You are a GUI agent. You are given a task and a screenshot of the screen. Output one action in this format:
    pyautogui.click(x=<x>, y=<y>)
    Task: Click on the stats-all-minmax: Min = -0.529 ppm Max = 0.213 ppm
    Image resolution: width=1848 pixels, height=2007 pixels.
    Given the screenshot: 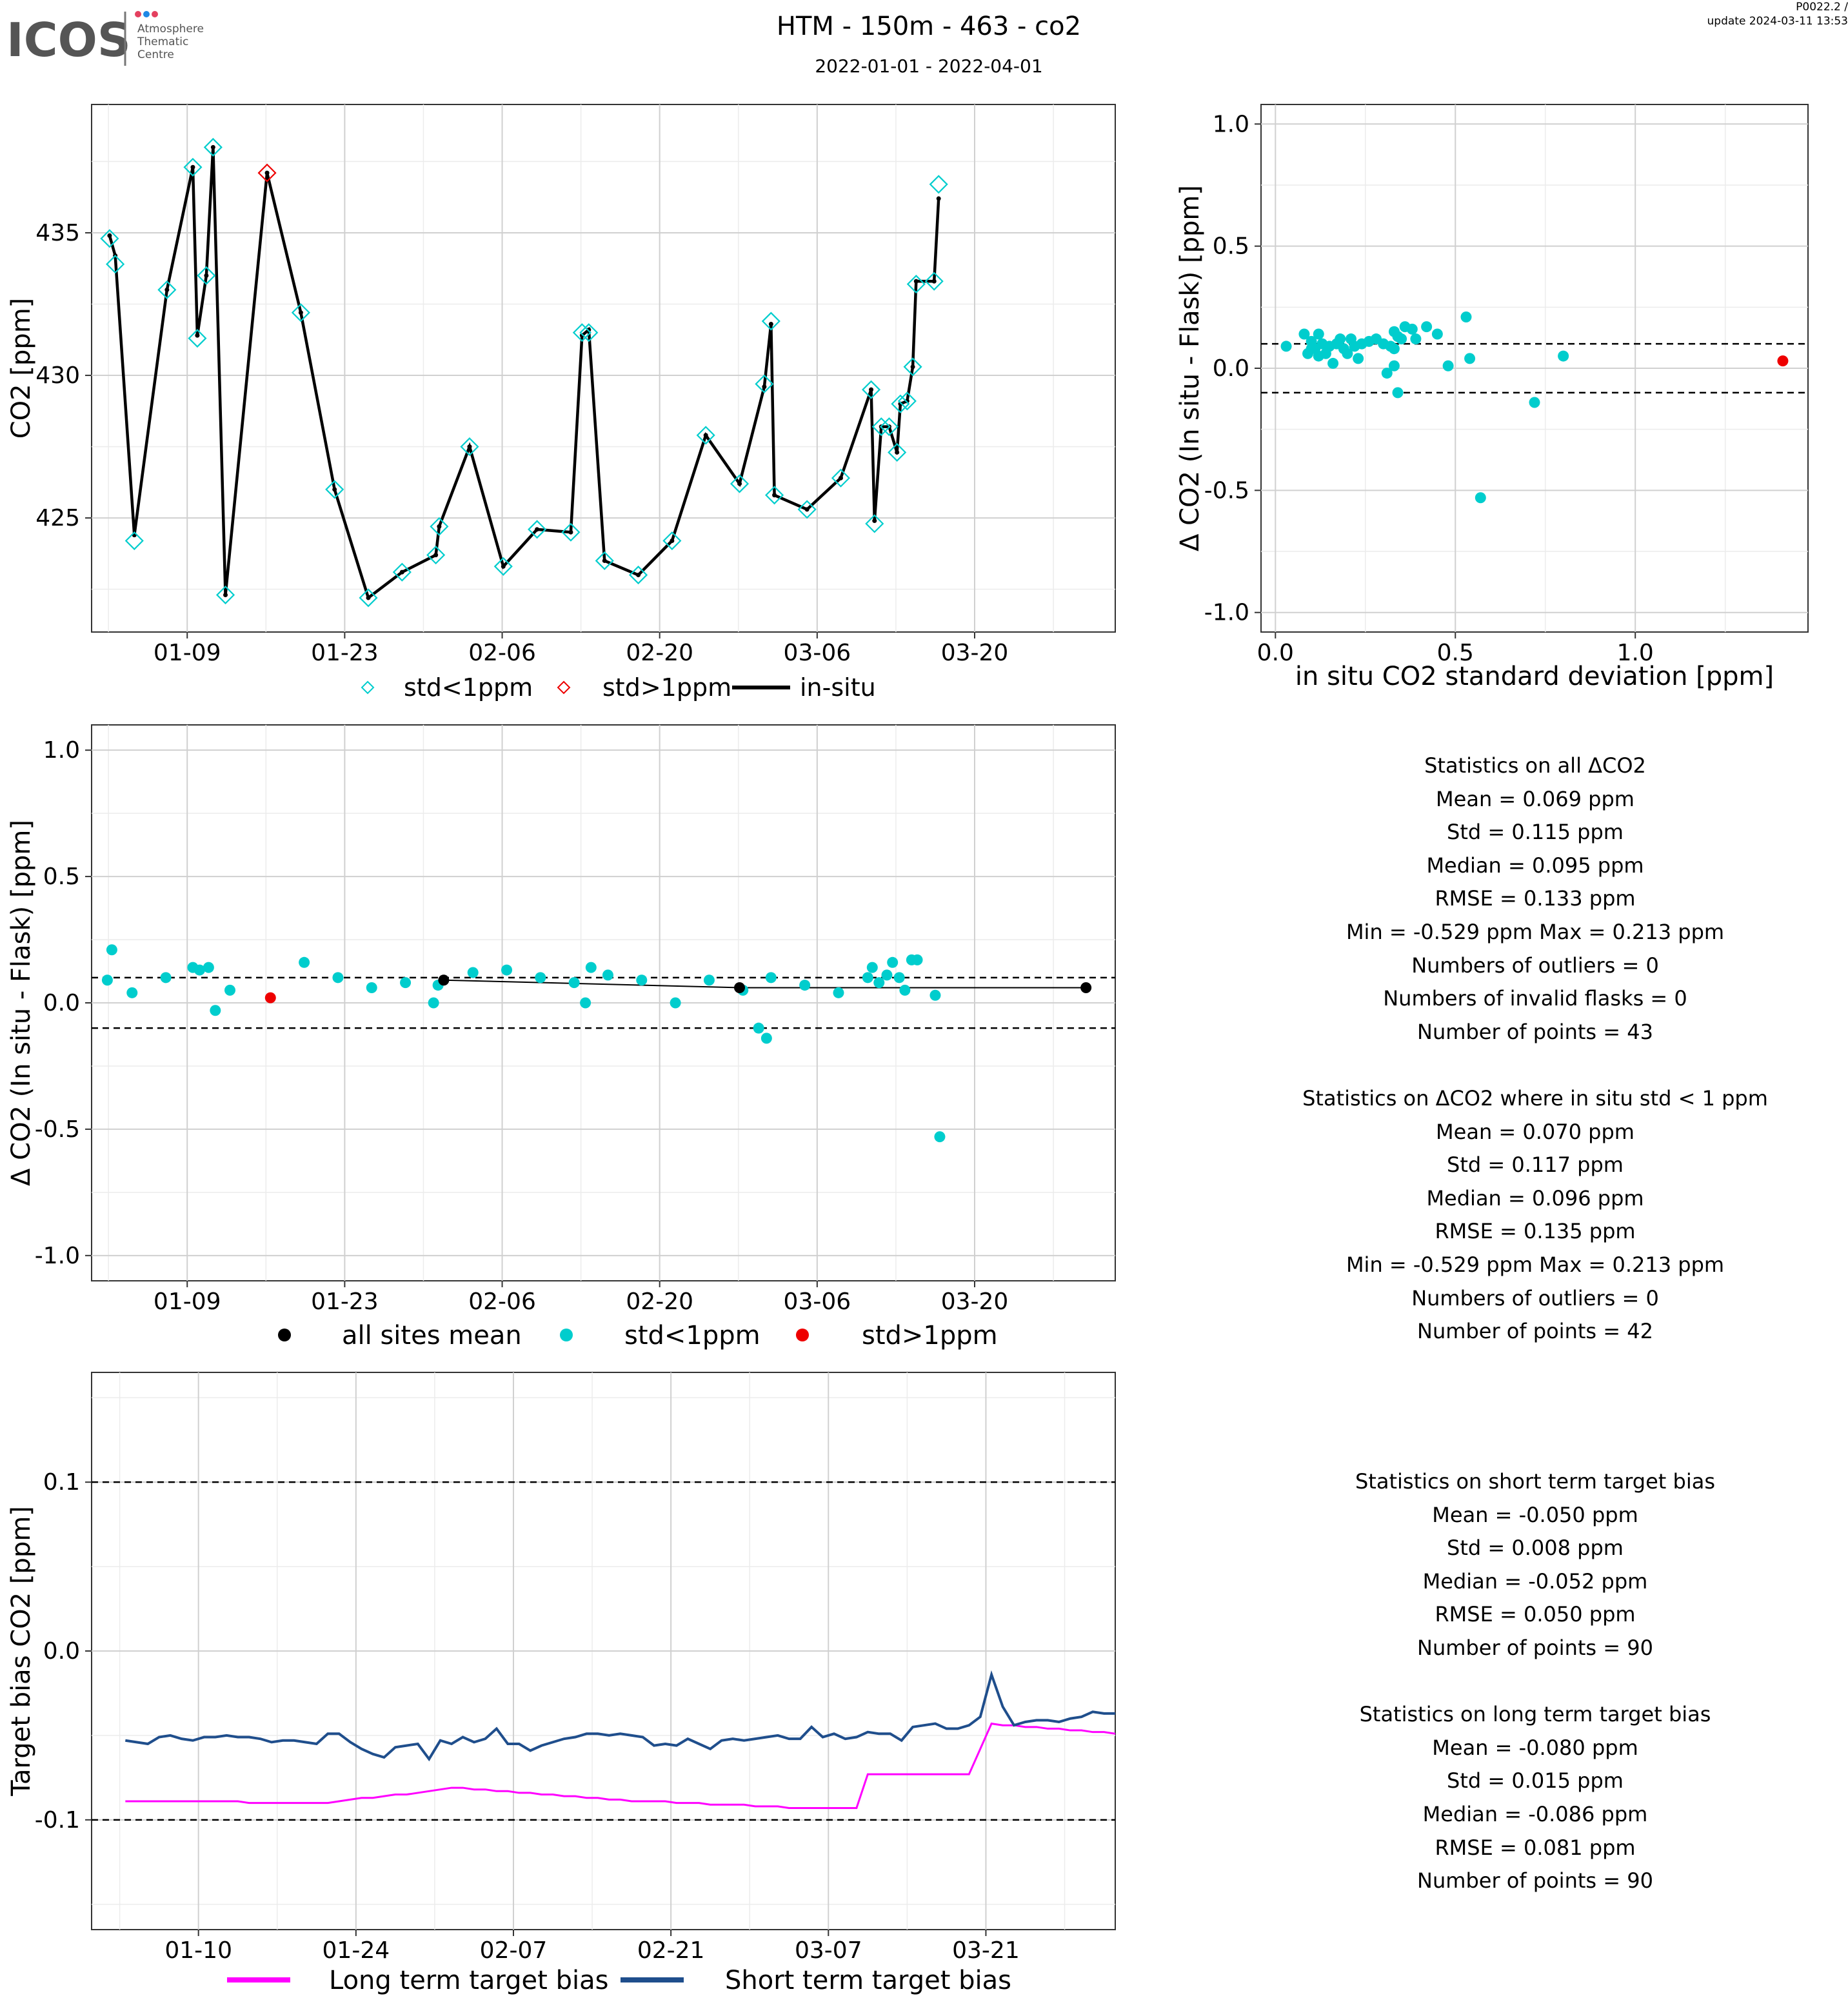 What is the action you would take?
    pyautogui.click(x=1535, y=931)
    